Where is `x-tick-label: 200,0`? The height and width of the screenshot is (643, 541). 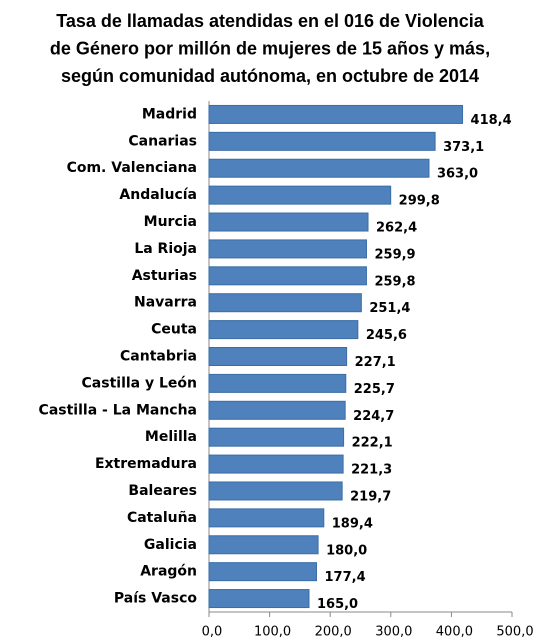 x-tick-label: 200,0 is located at coordinates (333, 632).